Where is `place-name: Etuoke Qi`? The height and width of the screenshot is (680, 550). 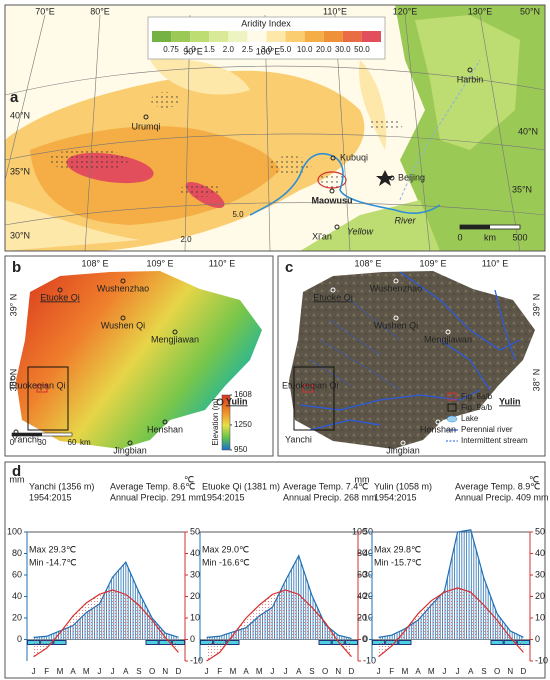 place-name: Etuoke Qi is located at coordinates (333, 297).